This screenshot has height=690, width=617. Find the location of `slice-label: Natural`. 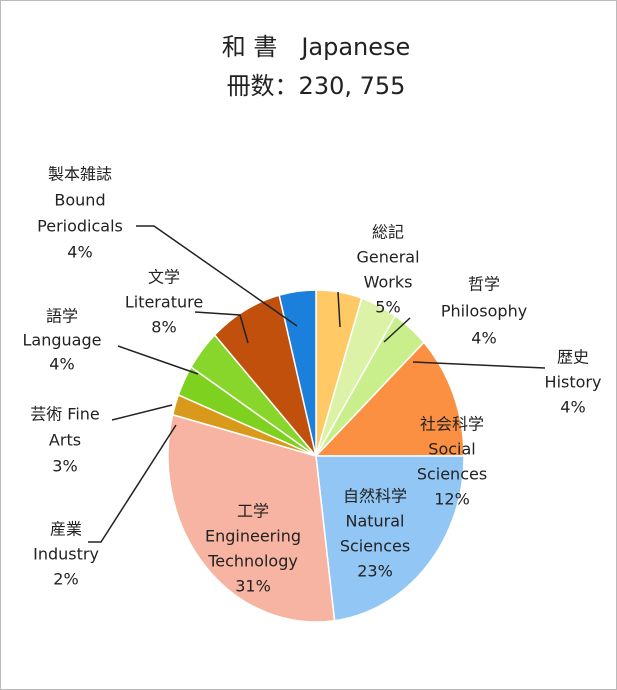

slice-label: Natural is located at coordinates (374, 521).